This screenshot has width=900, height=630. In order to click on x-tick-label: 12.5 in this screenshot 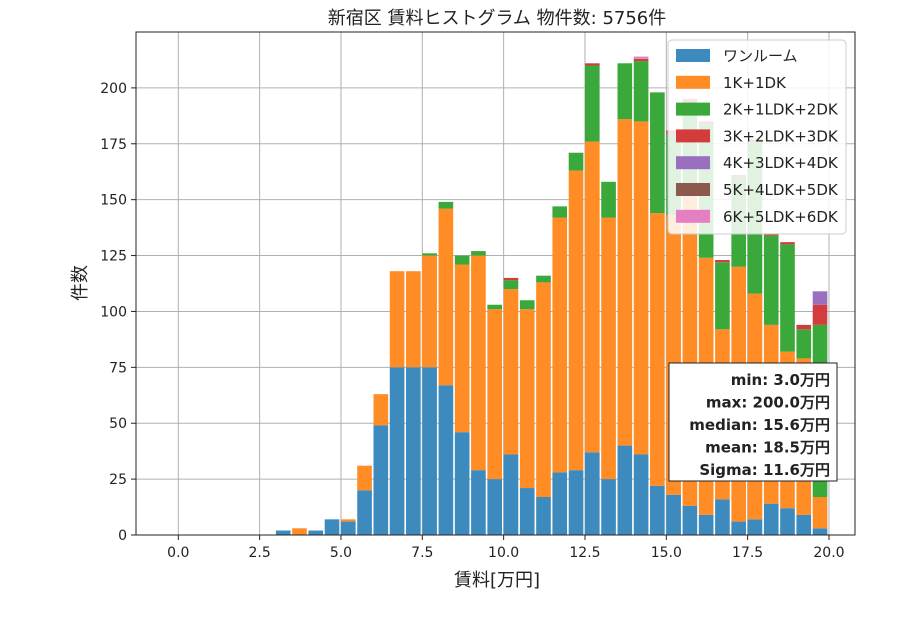, I will do `click(584, 553)`.